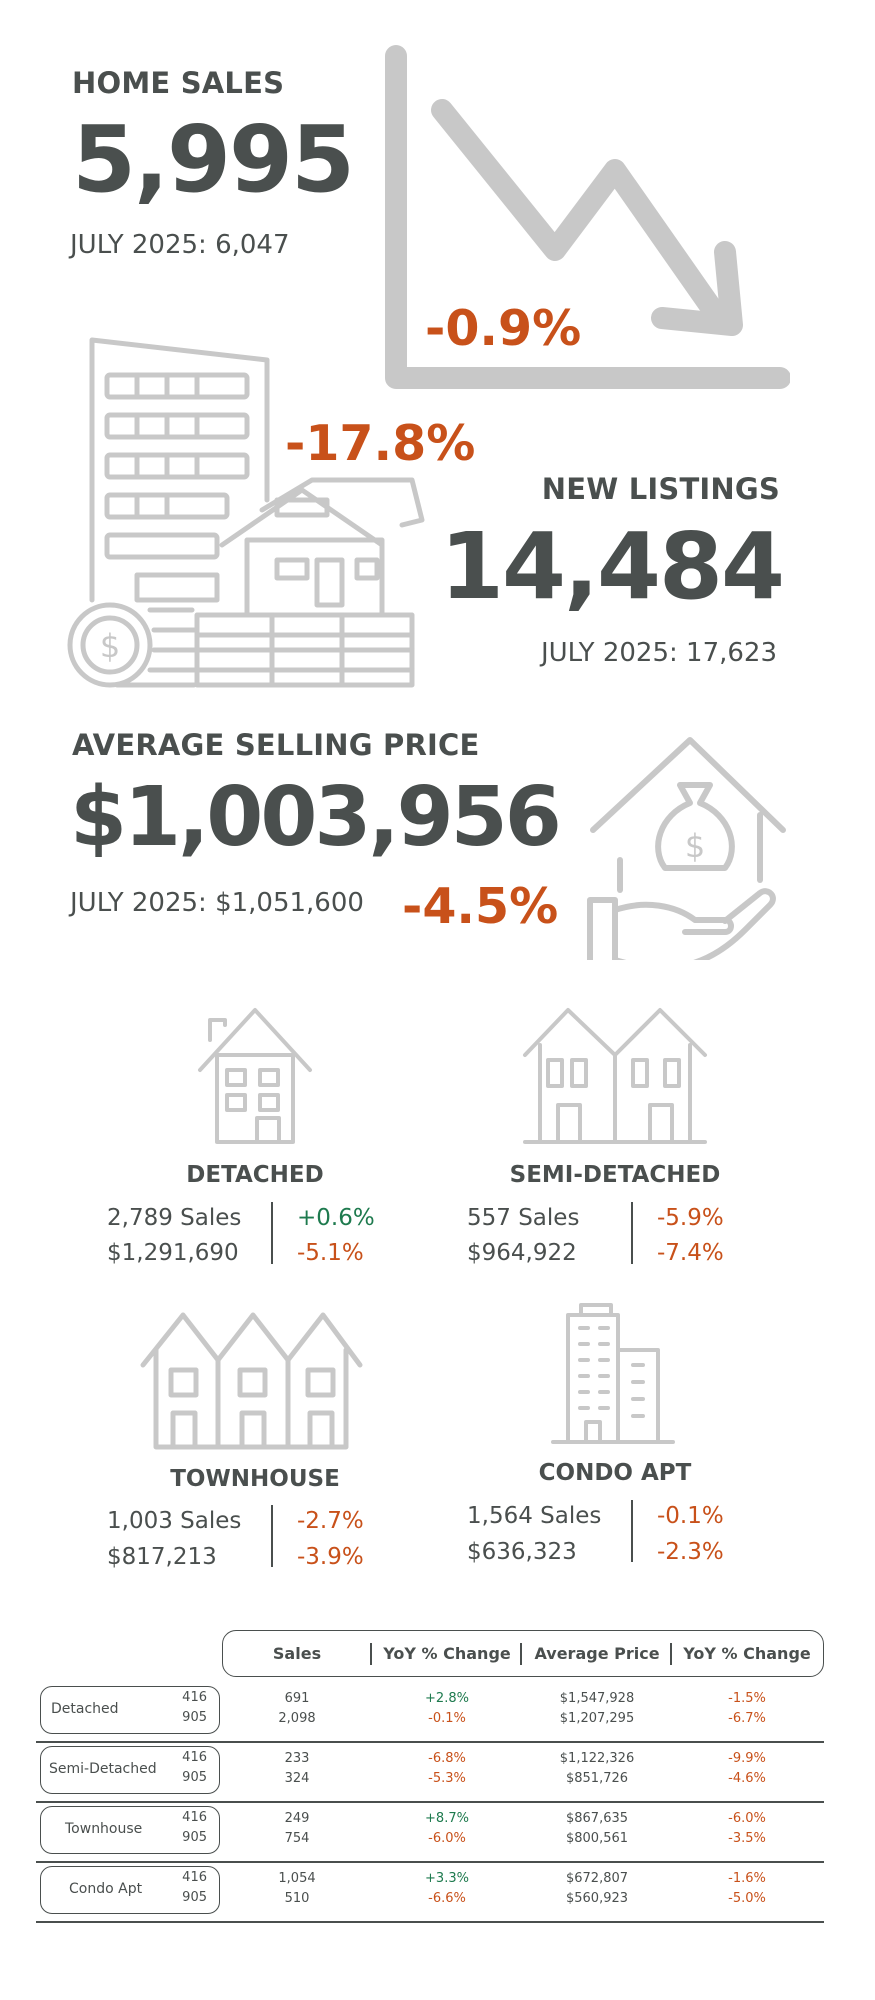 Image resolution: width=875 pixels, height=2000 pixels. What do you see at coordinates (297, 1818) in the screenshot?
I see `cell-sales: 249` at bounding box center [297, 1818].